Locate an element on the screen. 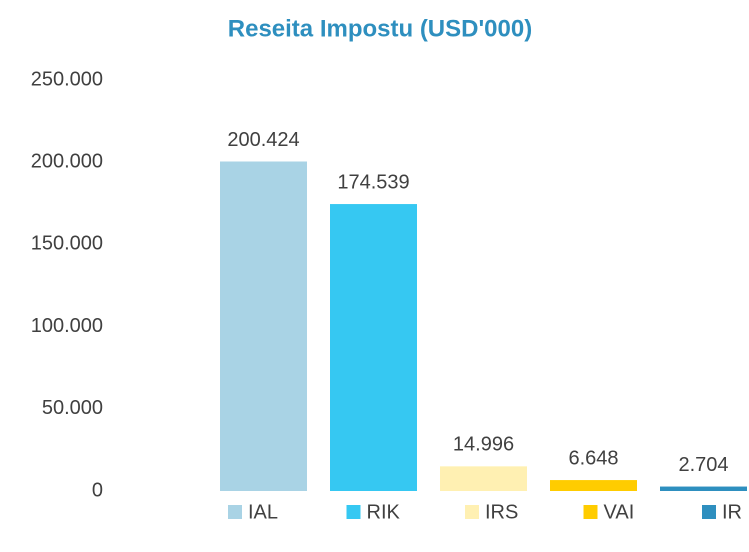 This screenshot has width=749, height=552. data-label: 6.648 is located at coordinates (593, 458).